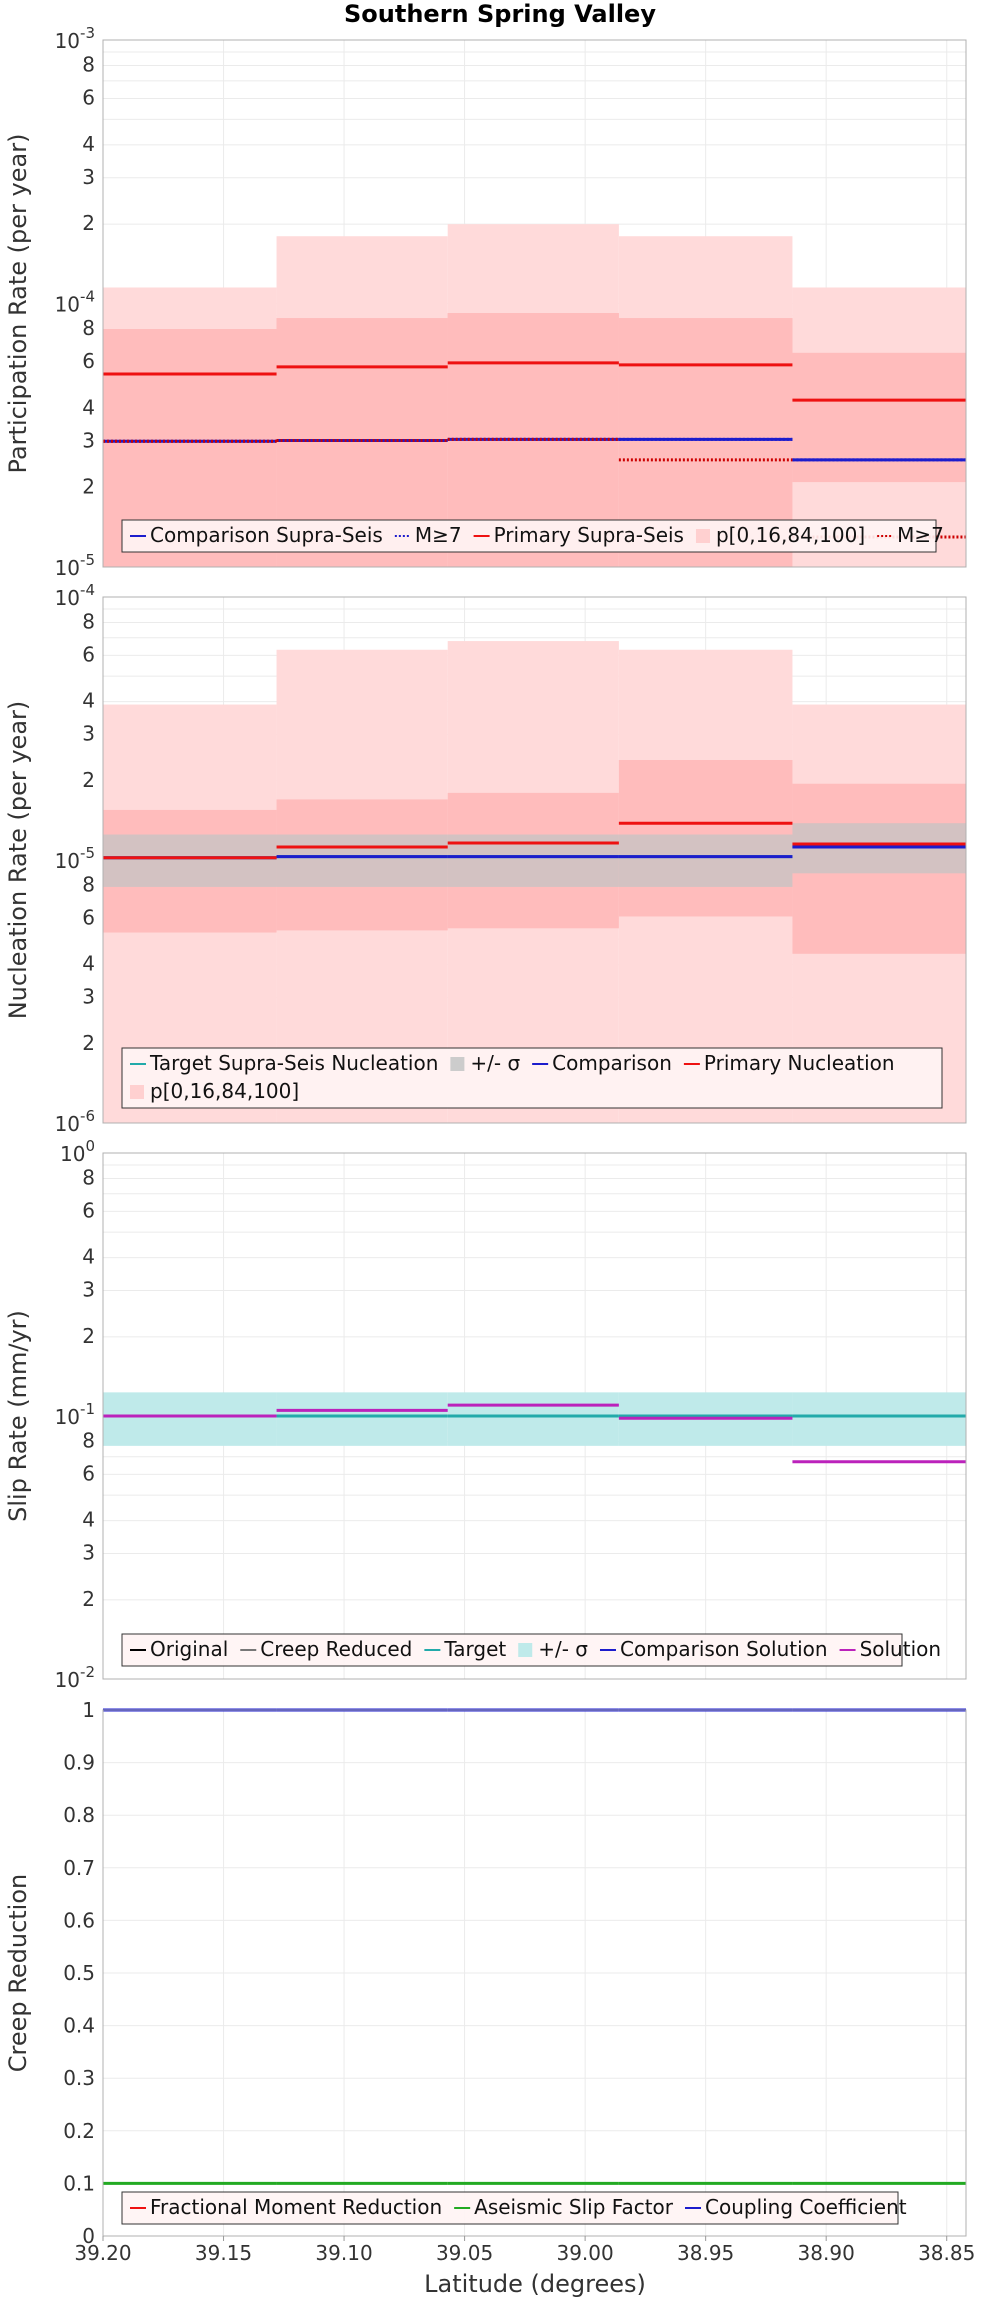 Image resolution: width=1000 pixels, height=2300 pixels. What do you see at coordinates (826, 2253) in the screenshot?
I see `x-tick-label: 38.90` at bounding box center [826, 2253].